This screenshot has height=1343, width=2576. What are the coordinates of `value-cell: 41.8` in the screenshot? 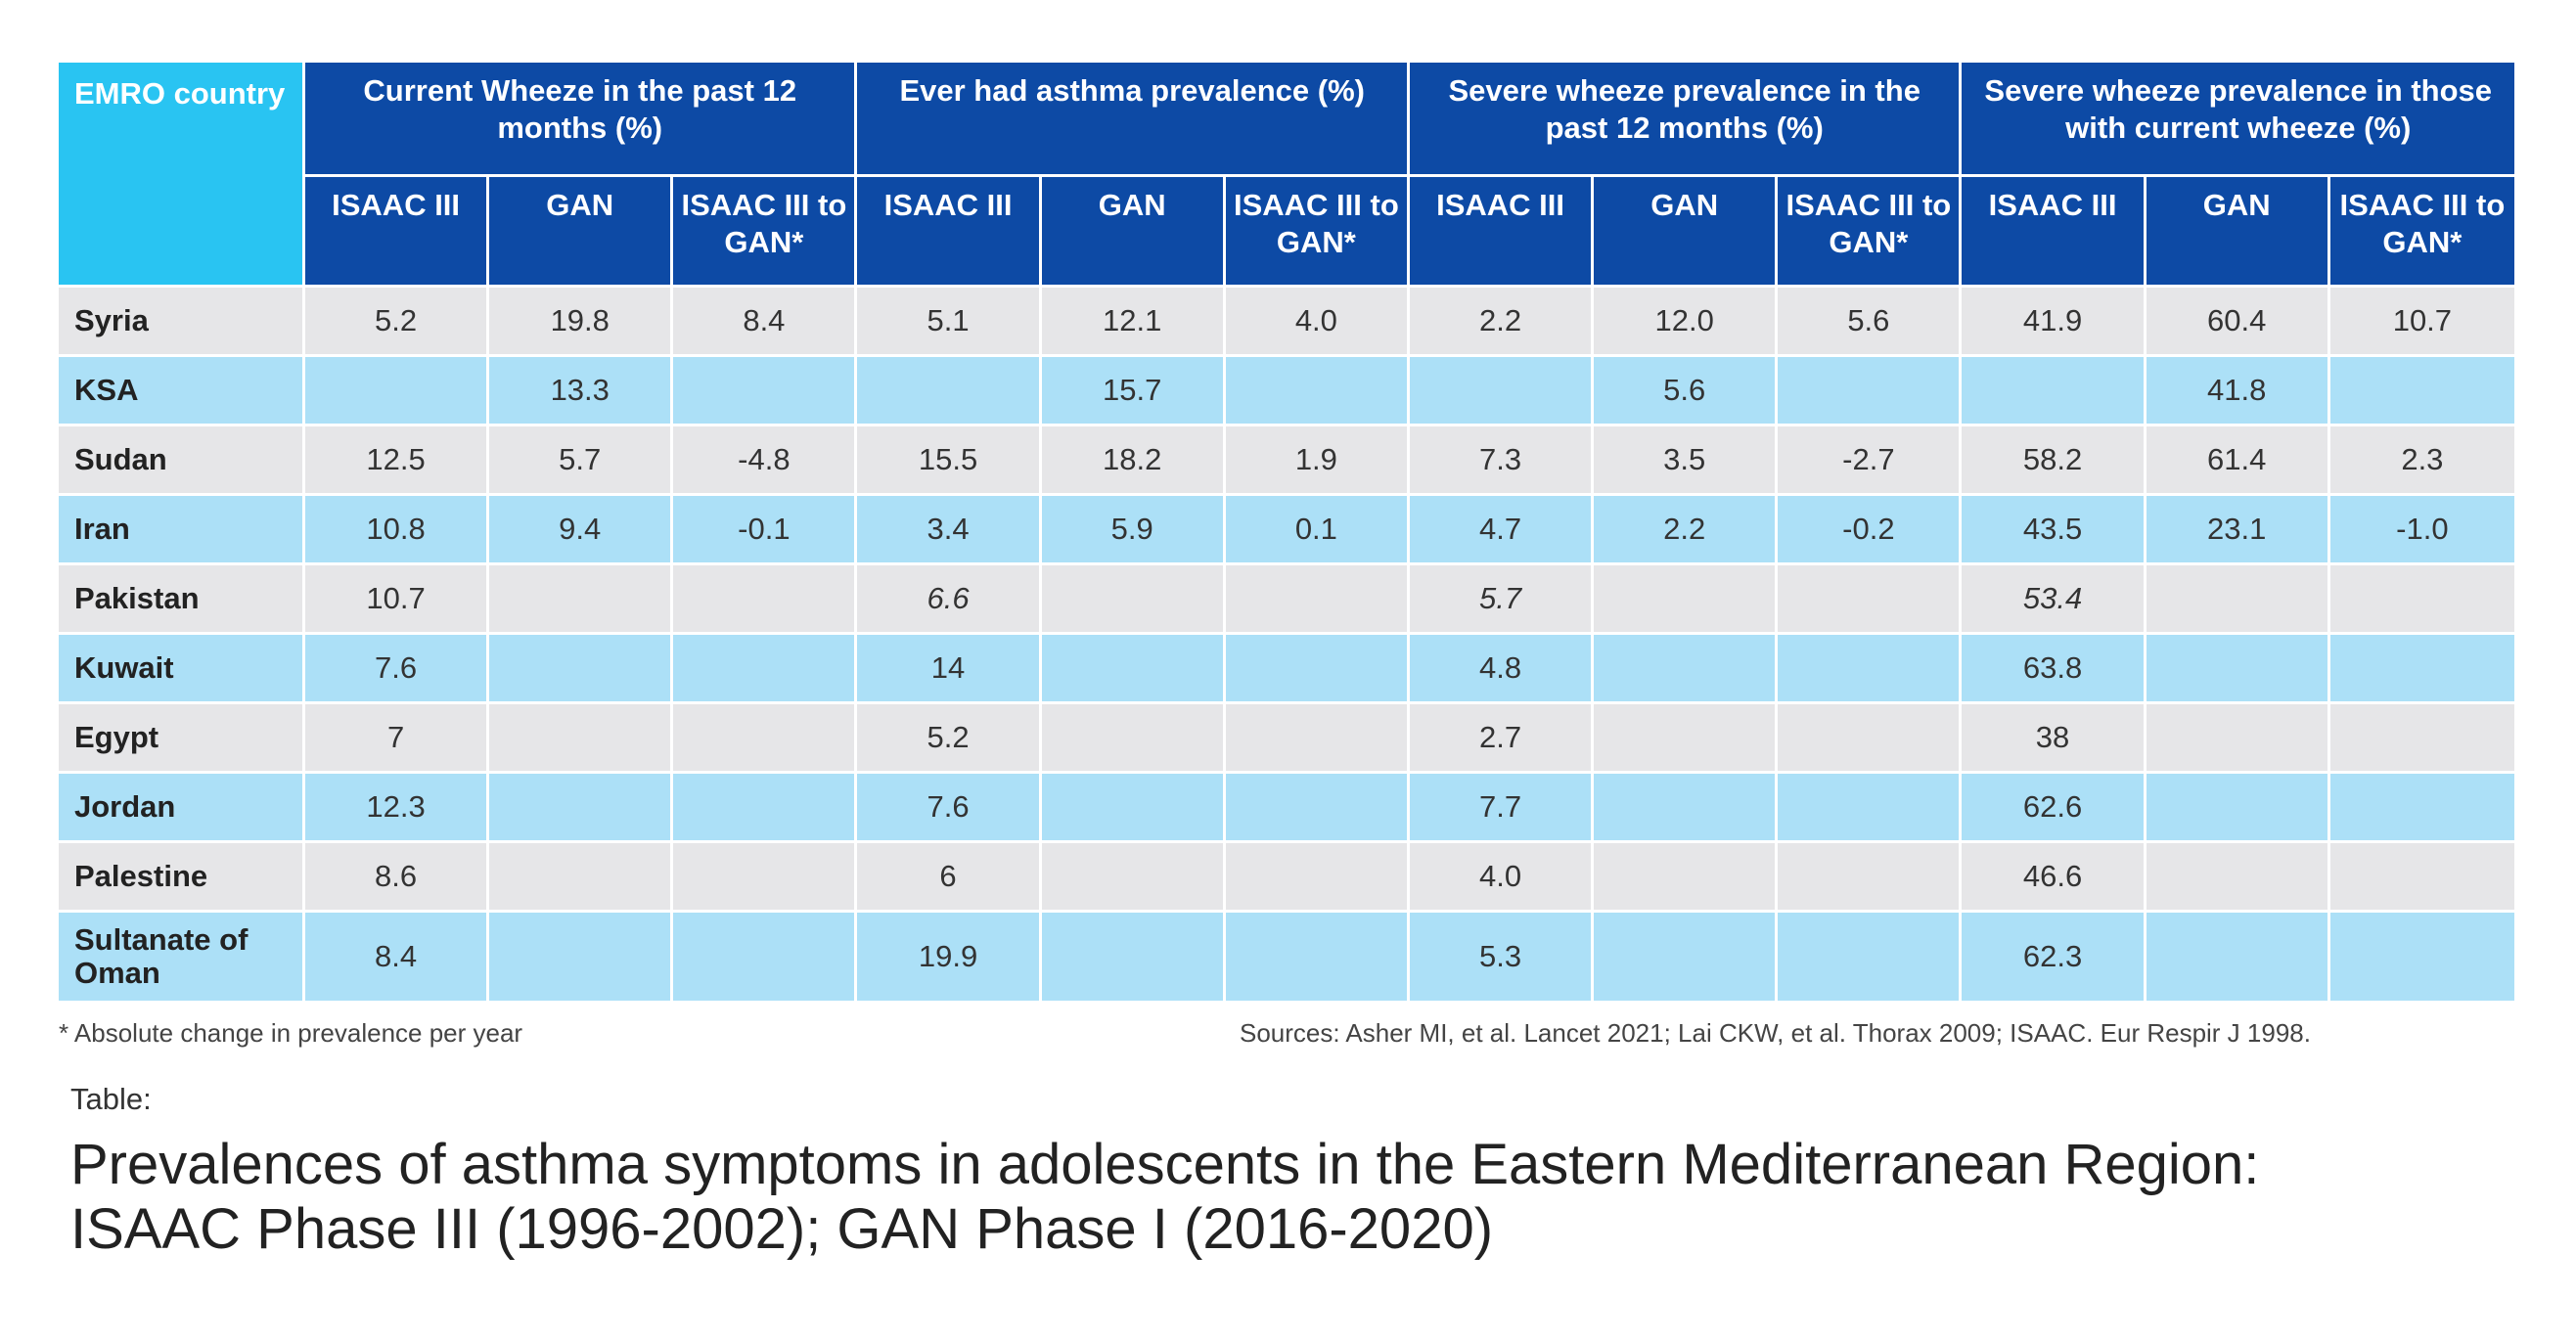 It's located at (2238, 391).